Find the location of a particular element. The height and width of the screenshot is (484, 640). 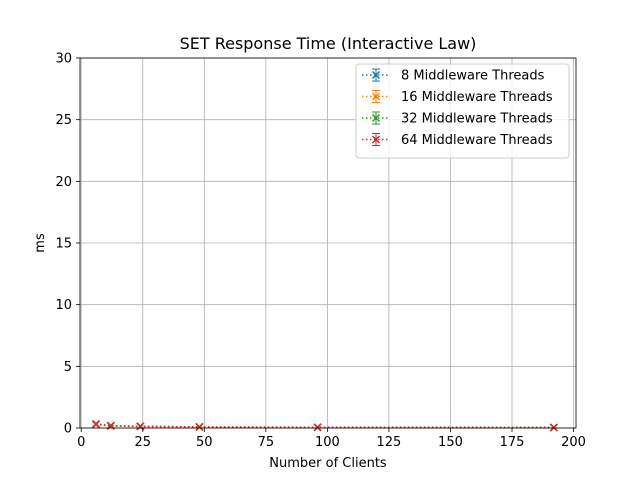

y-tick-label: 10 is located at coordinates (63, 305).